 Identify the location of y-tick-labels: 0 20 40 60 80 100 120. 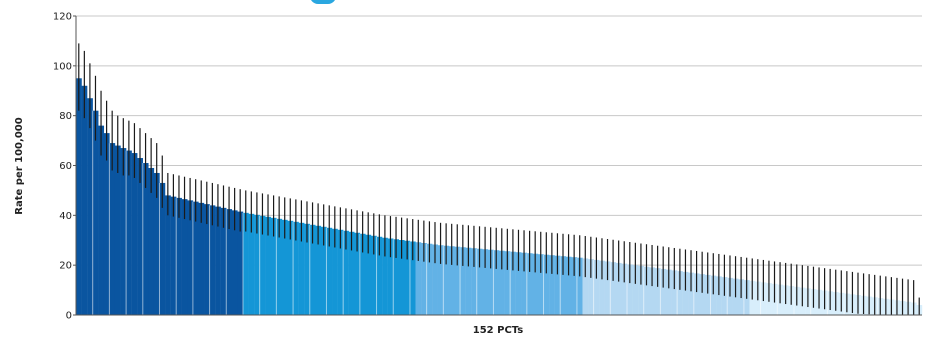
(62, 167).